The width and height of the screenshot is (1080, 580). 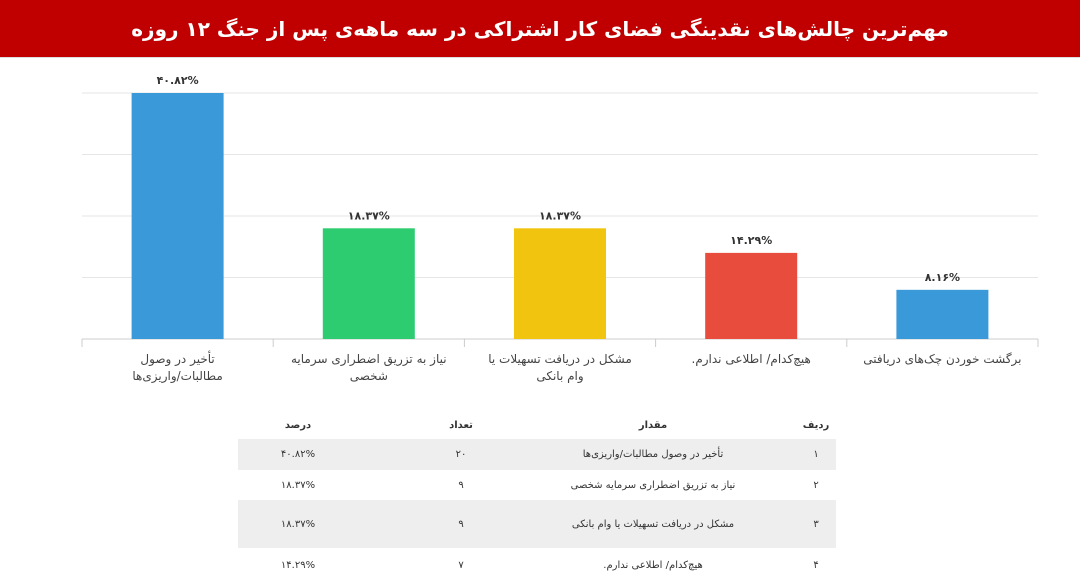 I want to click on row-percent: ۴۰.۸۲%, so click(x=298, y=454).